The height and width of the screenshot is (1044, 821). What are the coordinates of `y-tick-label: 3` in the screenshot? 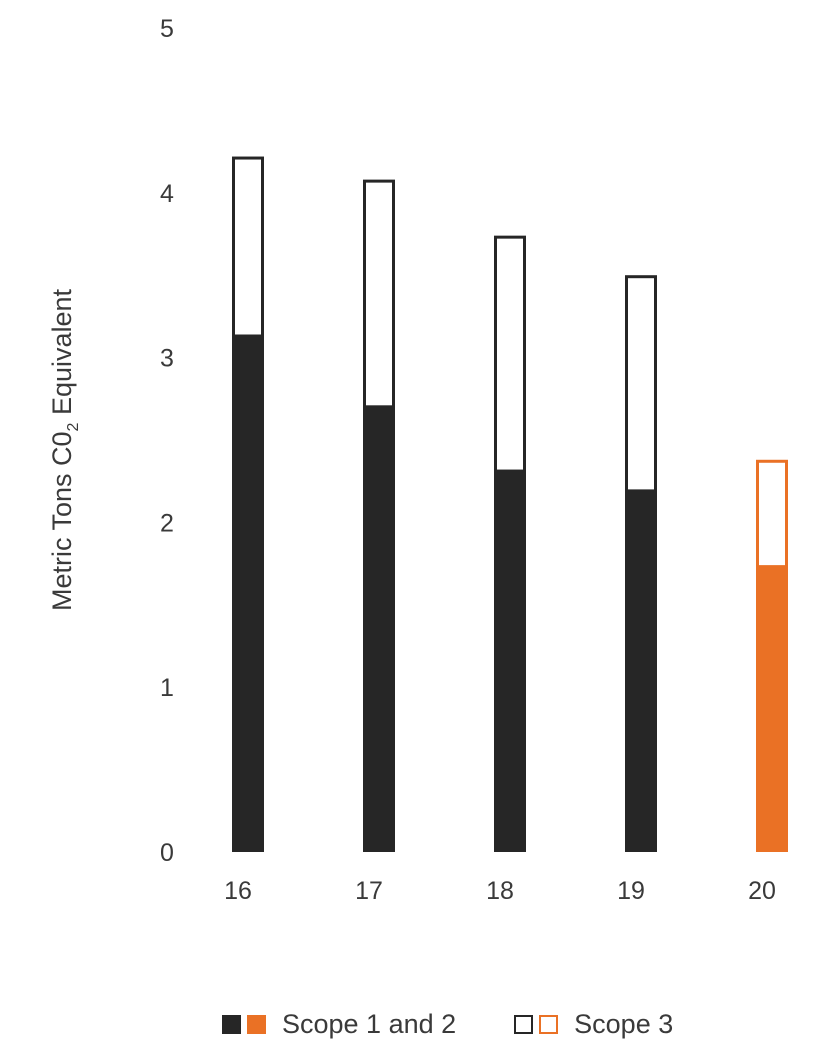 It's located at (167, 359).